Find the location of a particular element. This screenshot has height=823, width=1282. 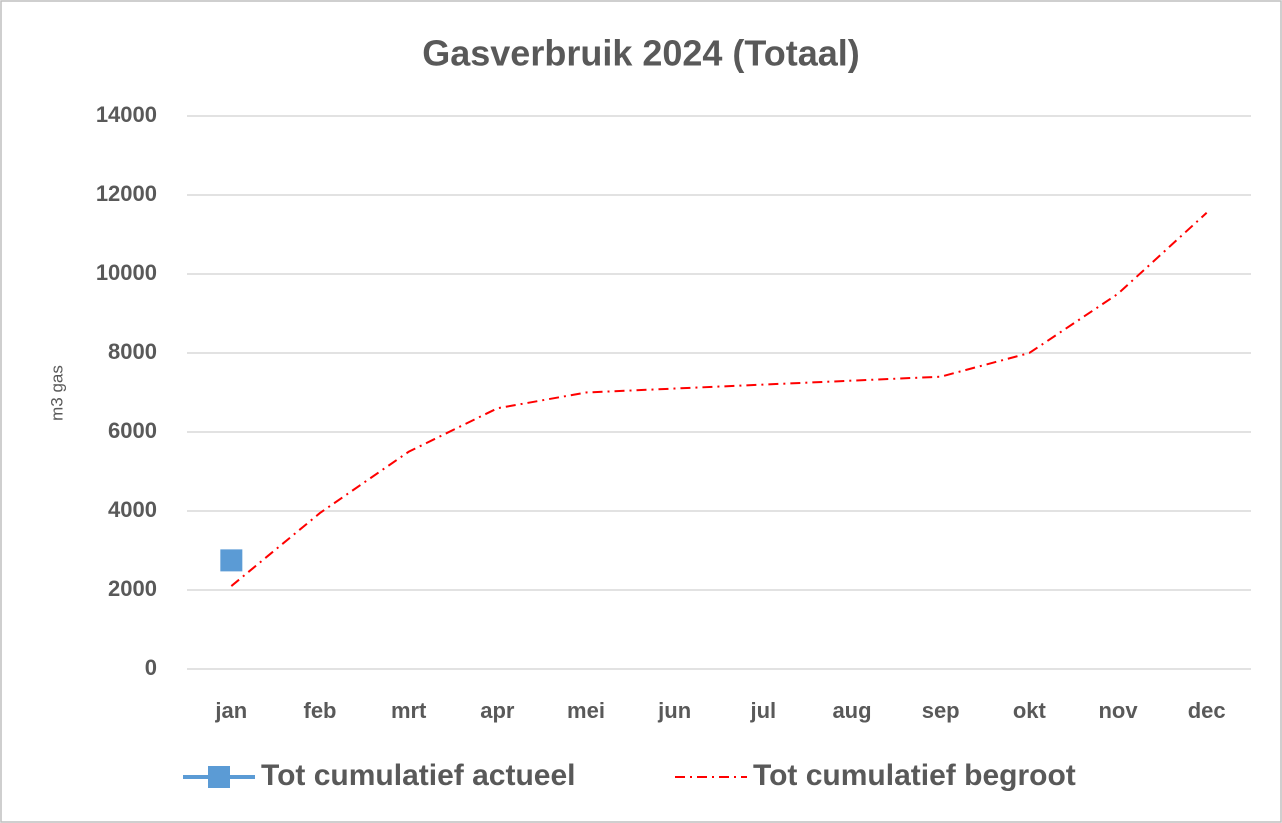

y-axis-label: m3 gas is located at coordinates (56, 393).